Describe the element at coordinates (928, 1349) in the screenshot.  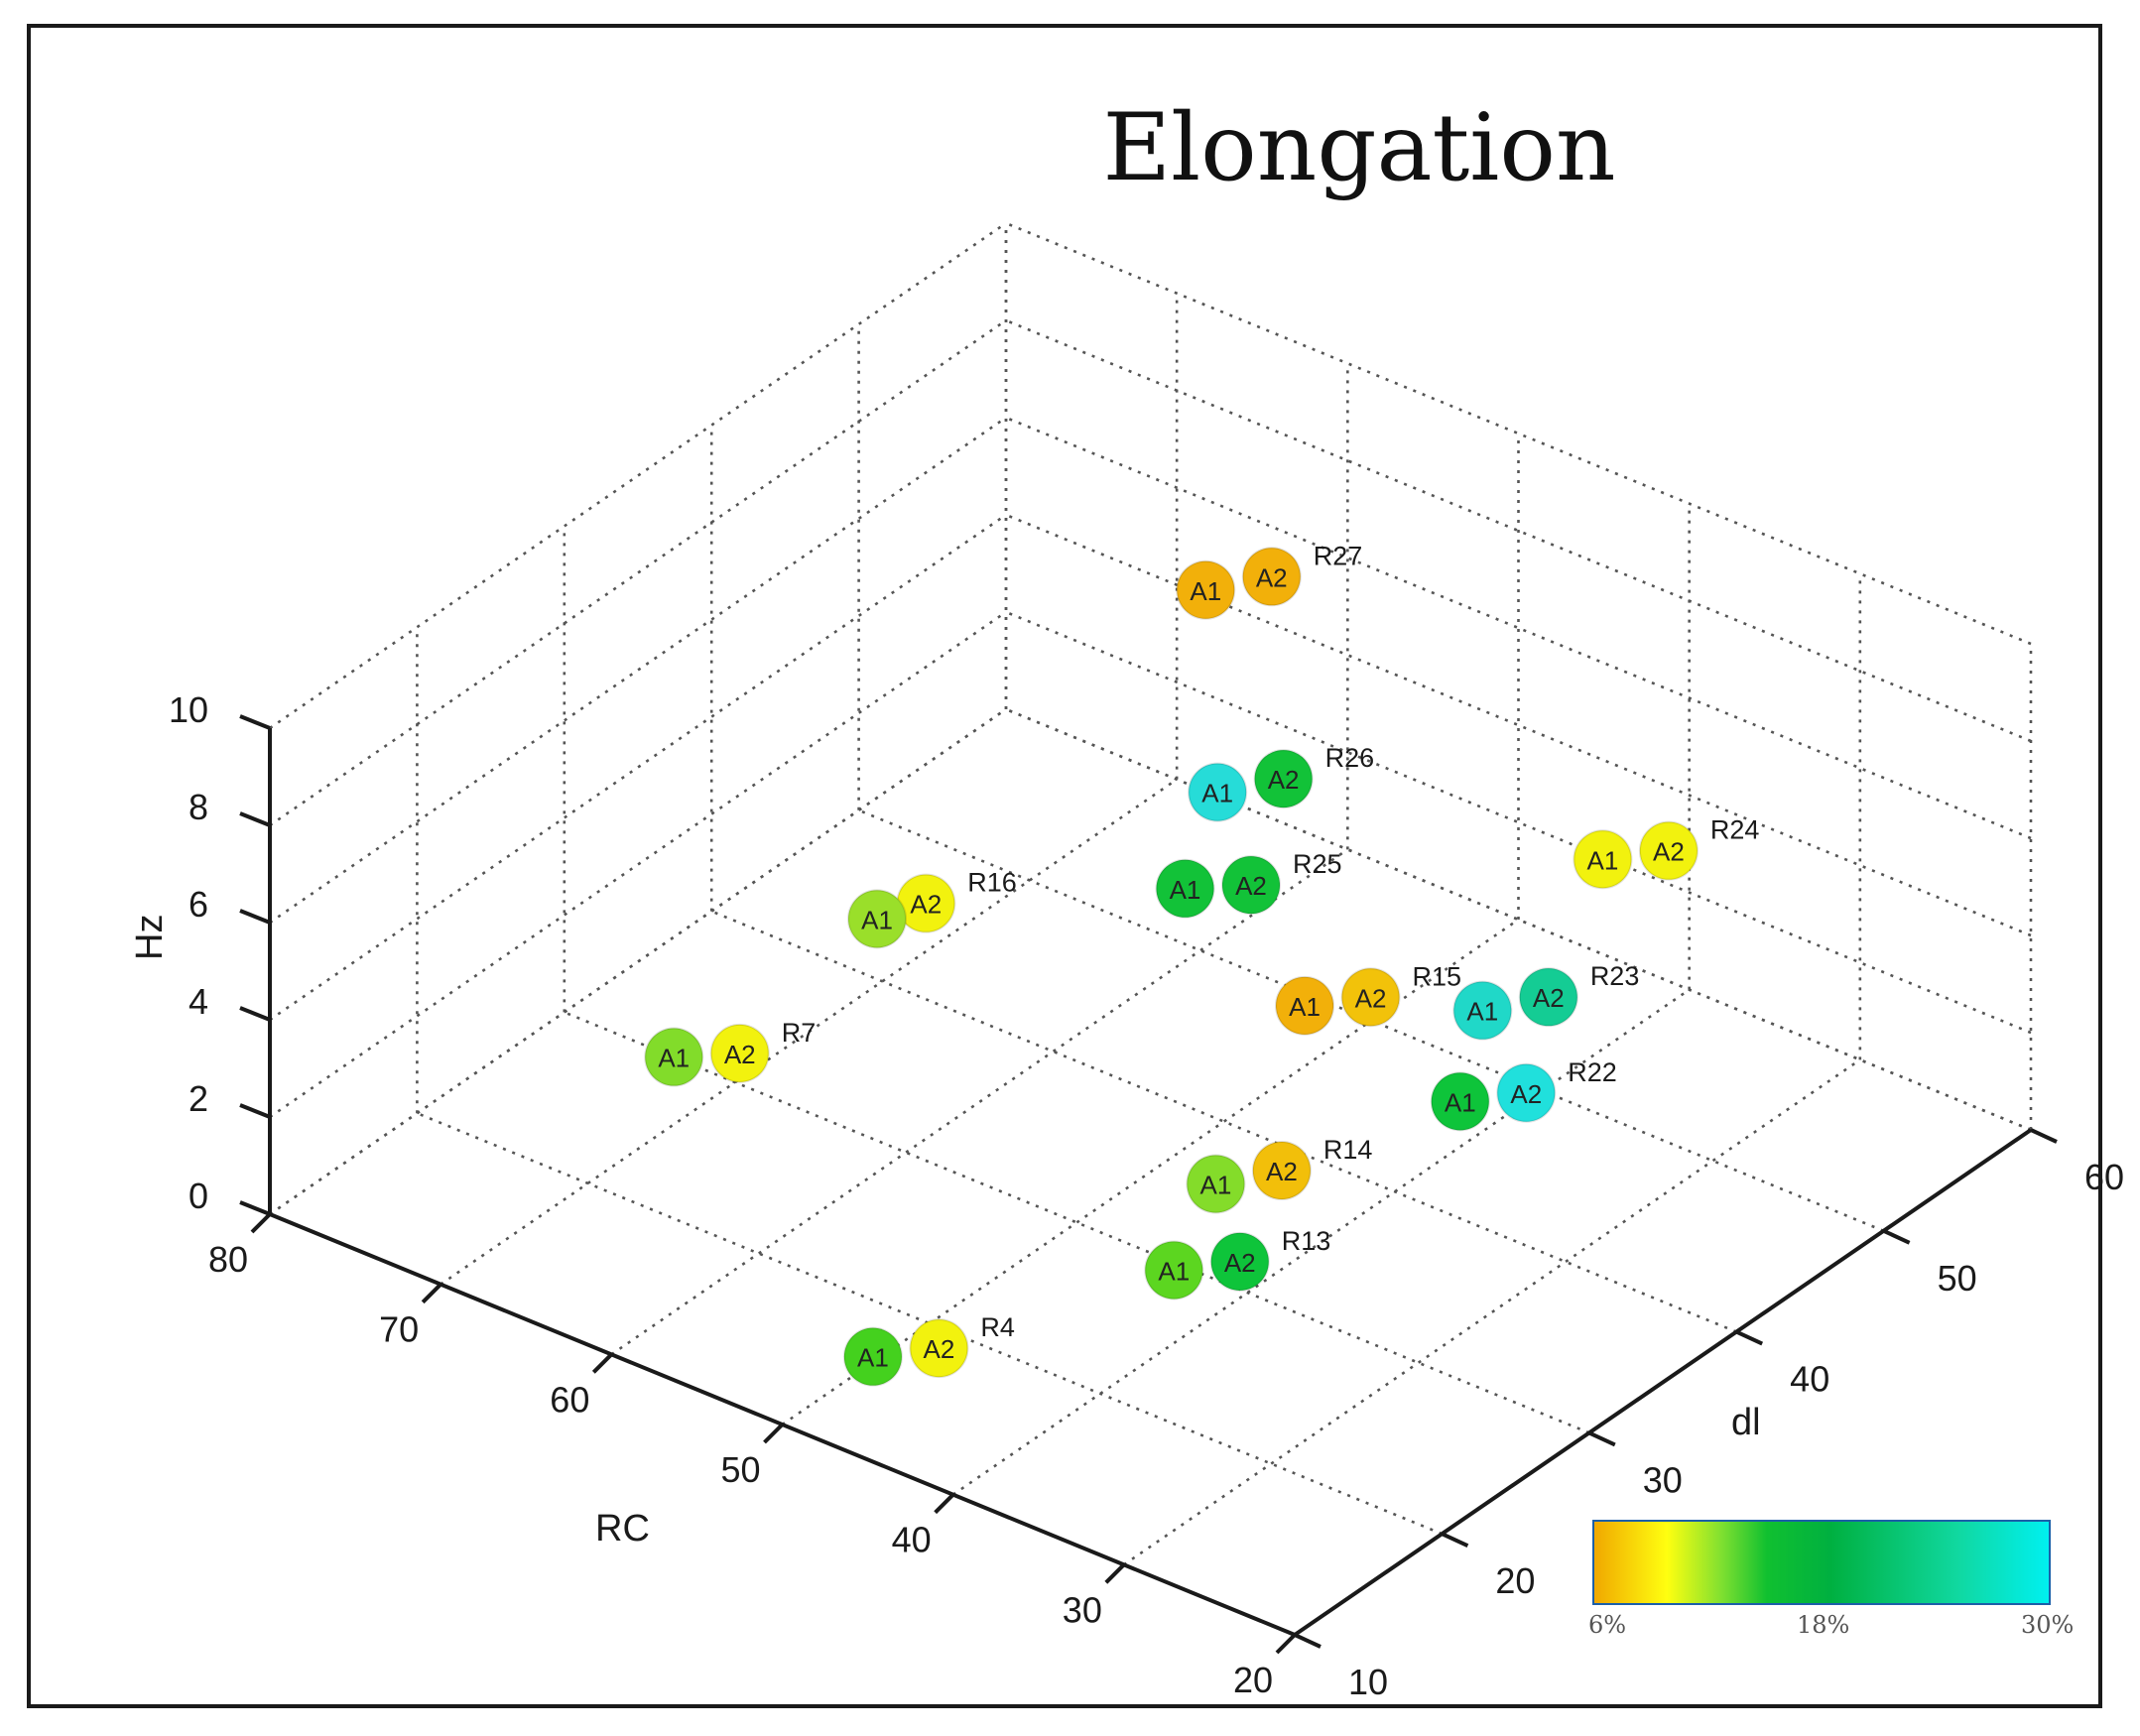
I see `series-R4: A2 A1 R4` at that location.